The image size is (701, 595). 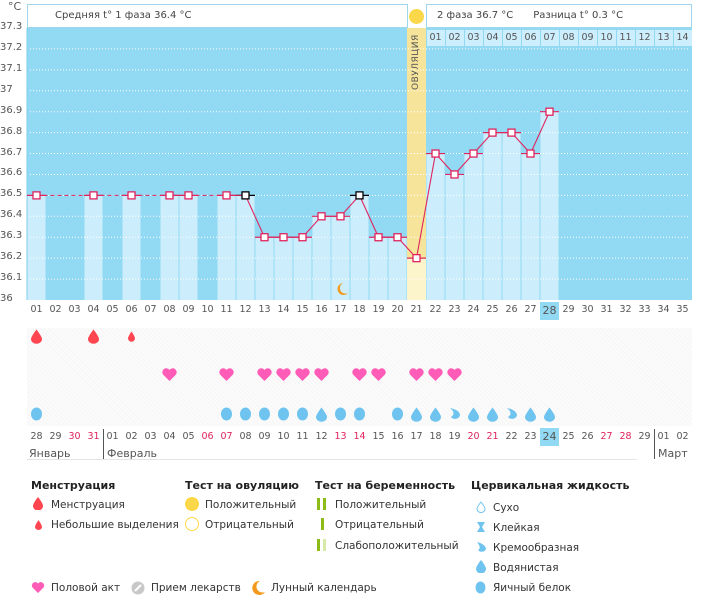 I want to click on cycle-day-label: 24, so click(x=473, y=309).